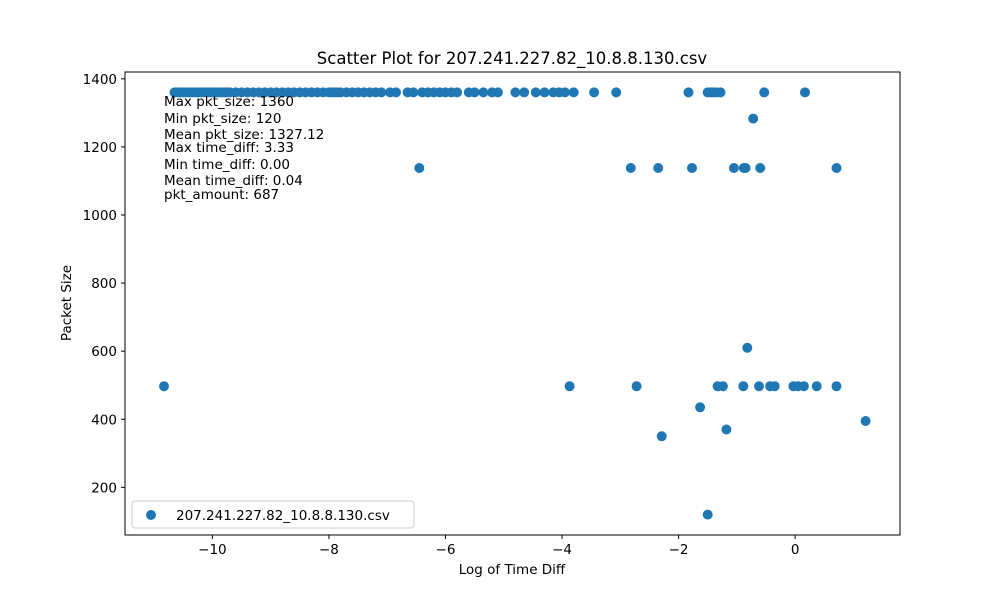  Describe the element at coordinates (233, 181) in the screenshot. I see `annotation-mean-time-diff: Mean time_diff: 0.04` at that location.